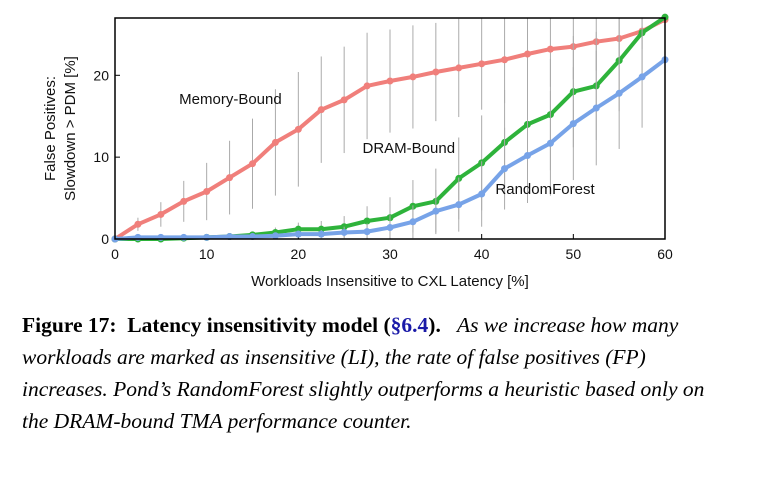  What do you see at coordinates (101, 75) in the screenshot?
I see `y-tick-label: 20` at bounding box center [101, 75].